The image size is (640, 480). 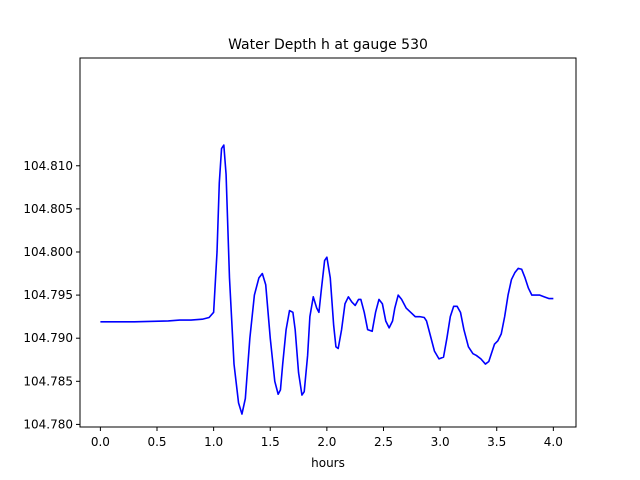 What do you see at coordinates (48, 166) in the screenshot?
I see `y-tick-label: 104.810` at bounding box center [48, 166].